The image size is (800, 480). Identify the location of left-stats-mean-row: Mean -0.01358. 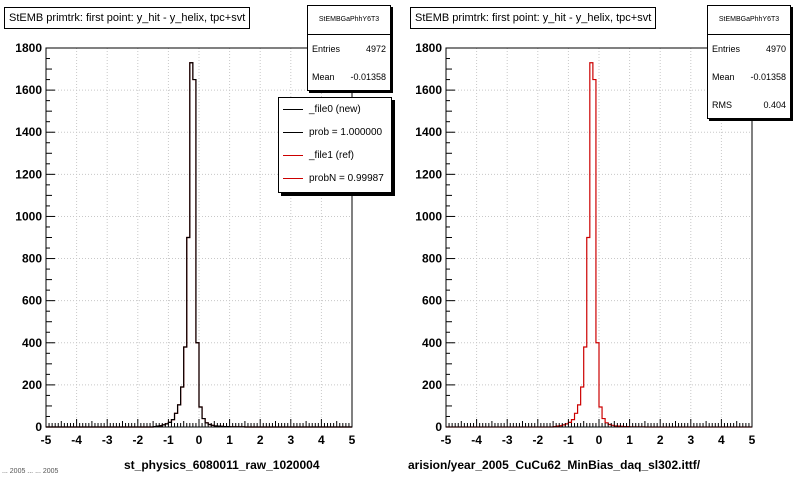
(349, 77).